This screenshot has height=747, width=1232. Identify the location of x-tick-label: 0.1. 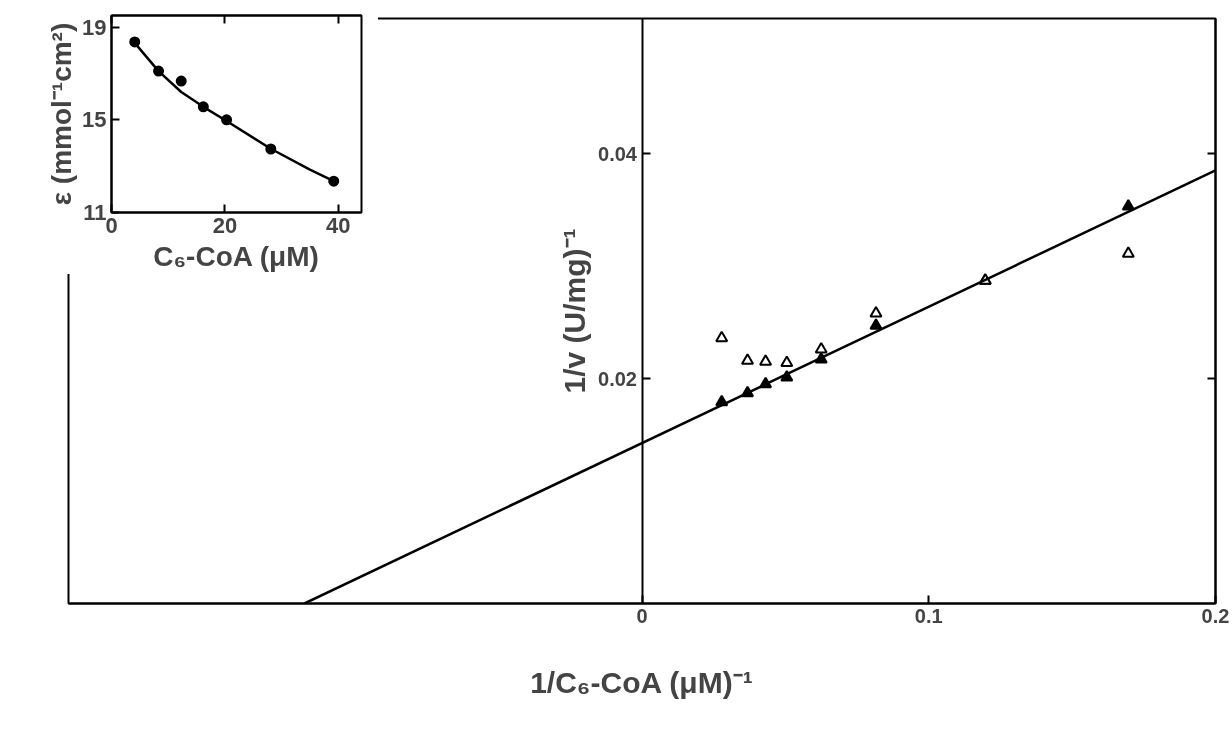
(928, 615).